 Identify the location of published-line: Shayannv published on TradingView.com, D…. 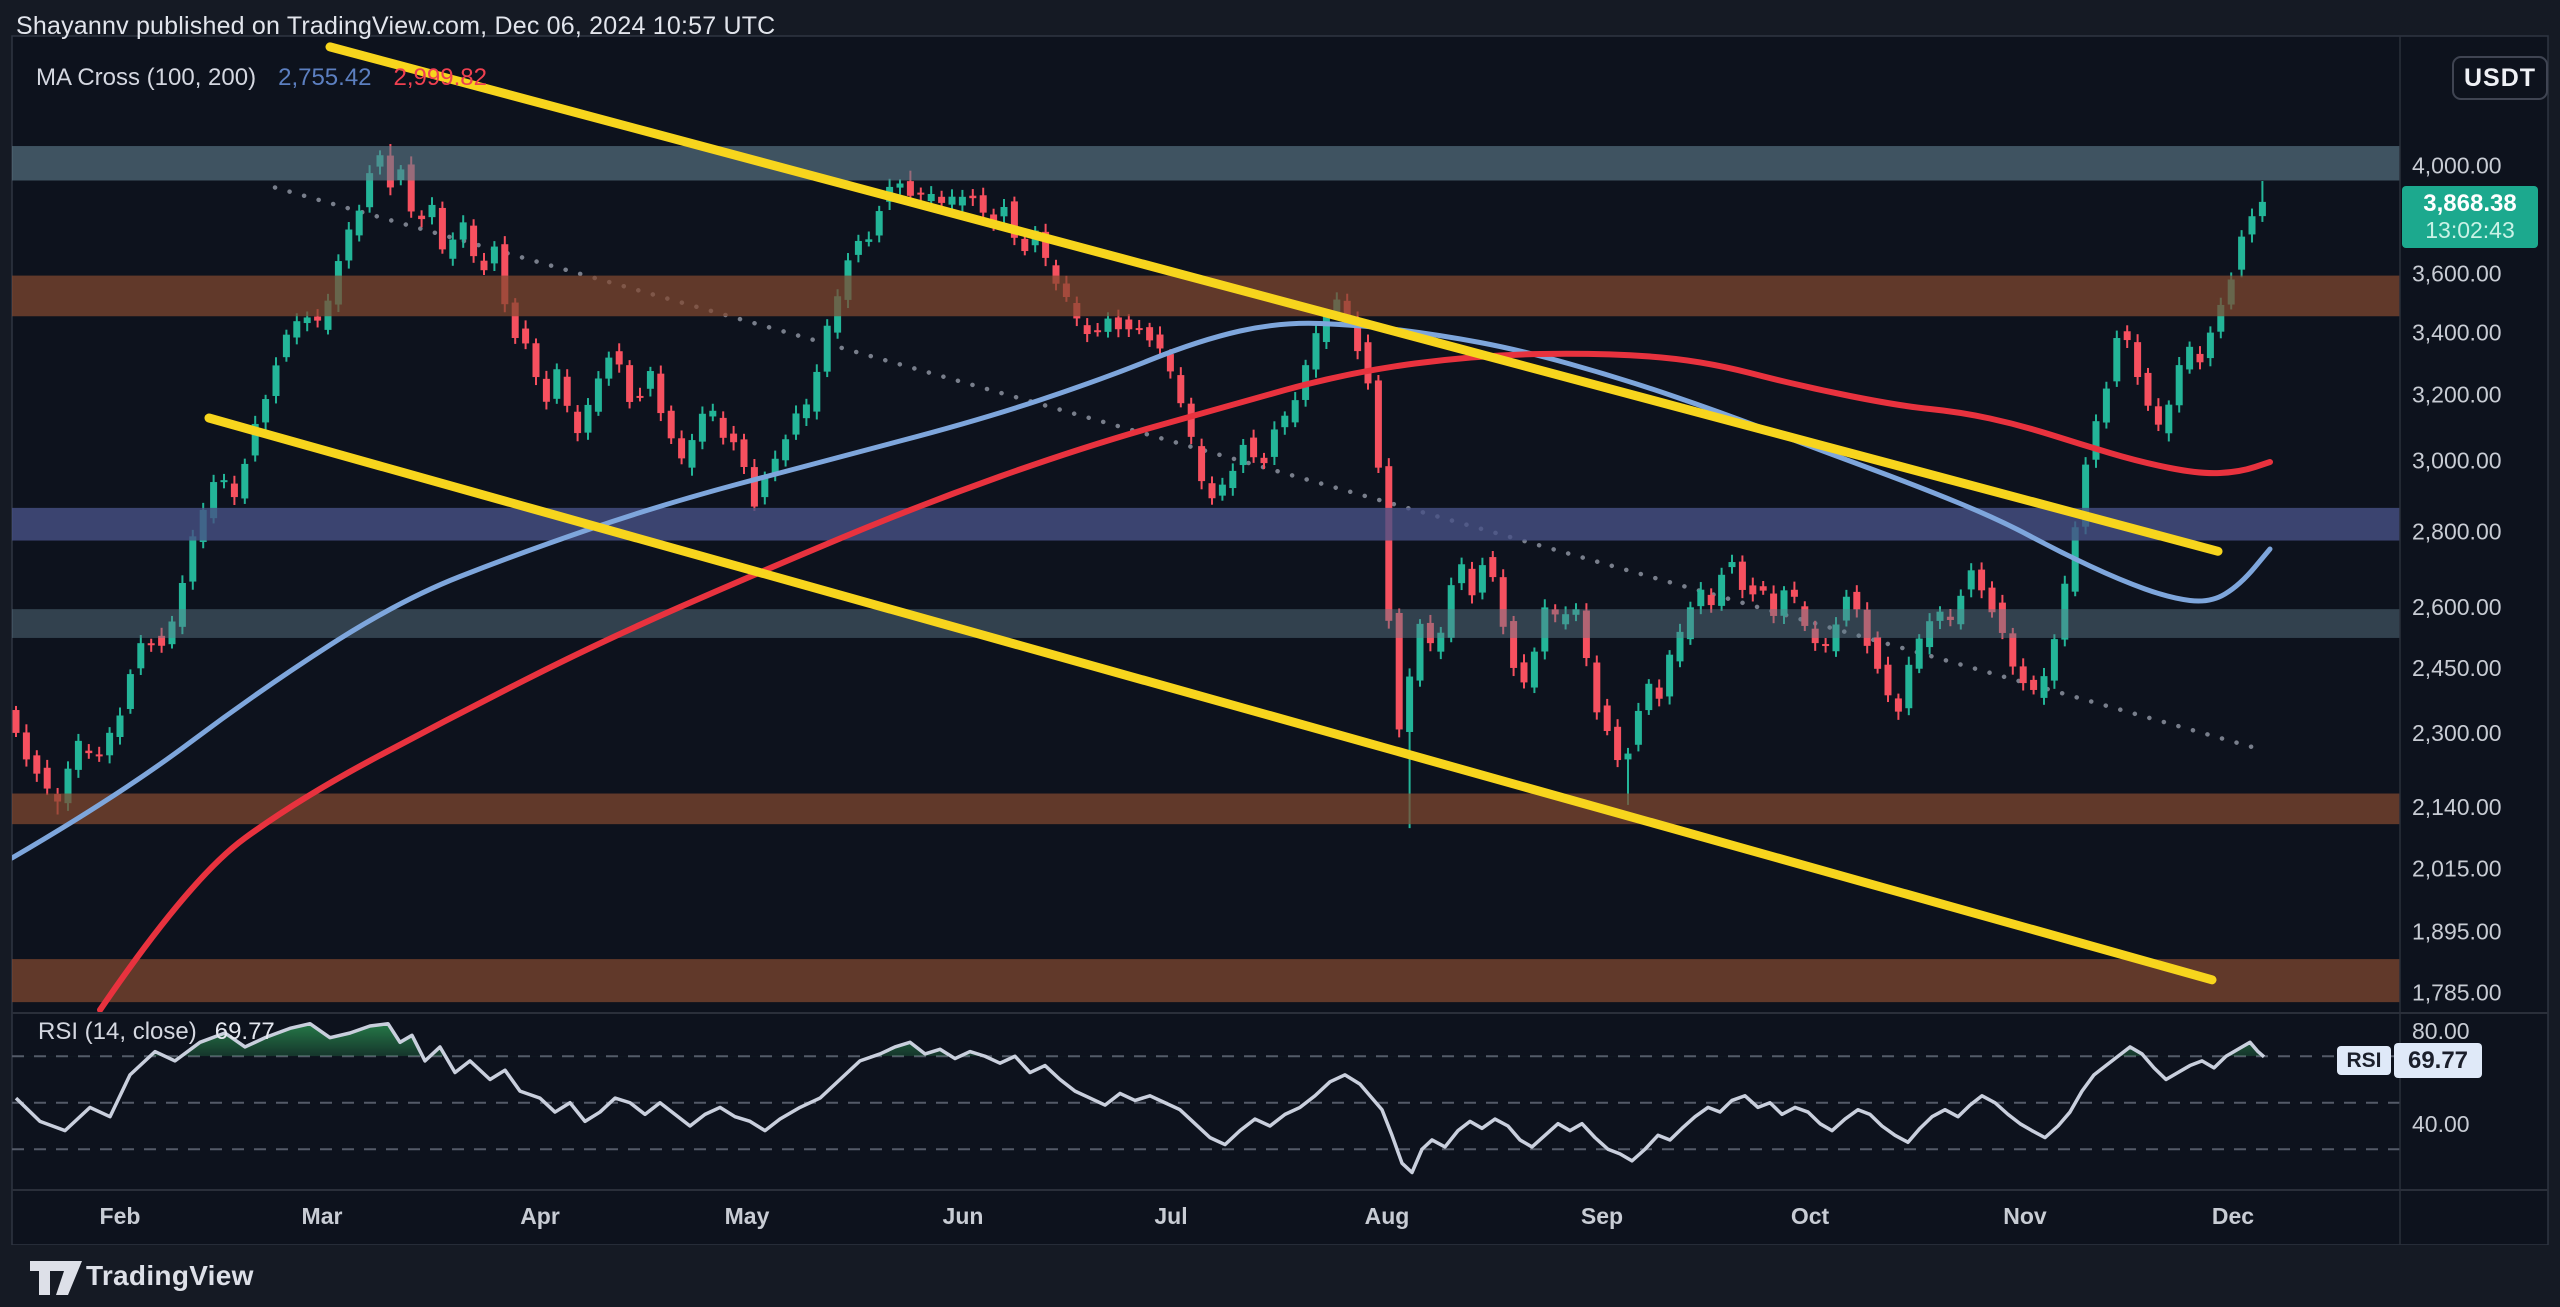
(396, 26).